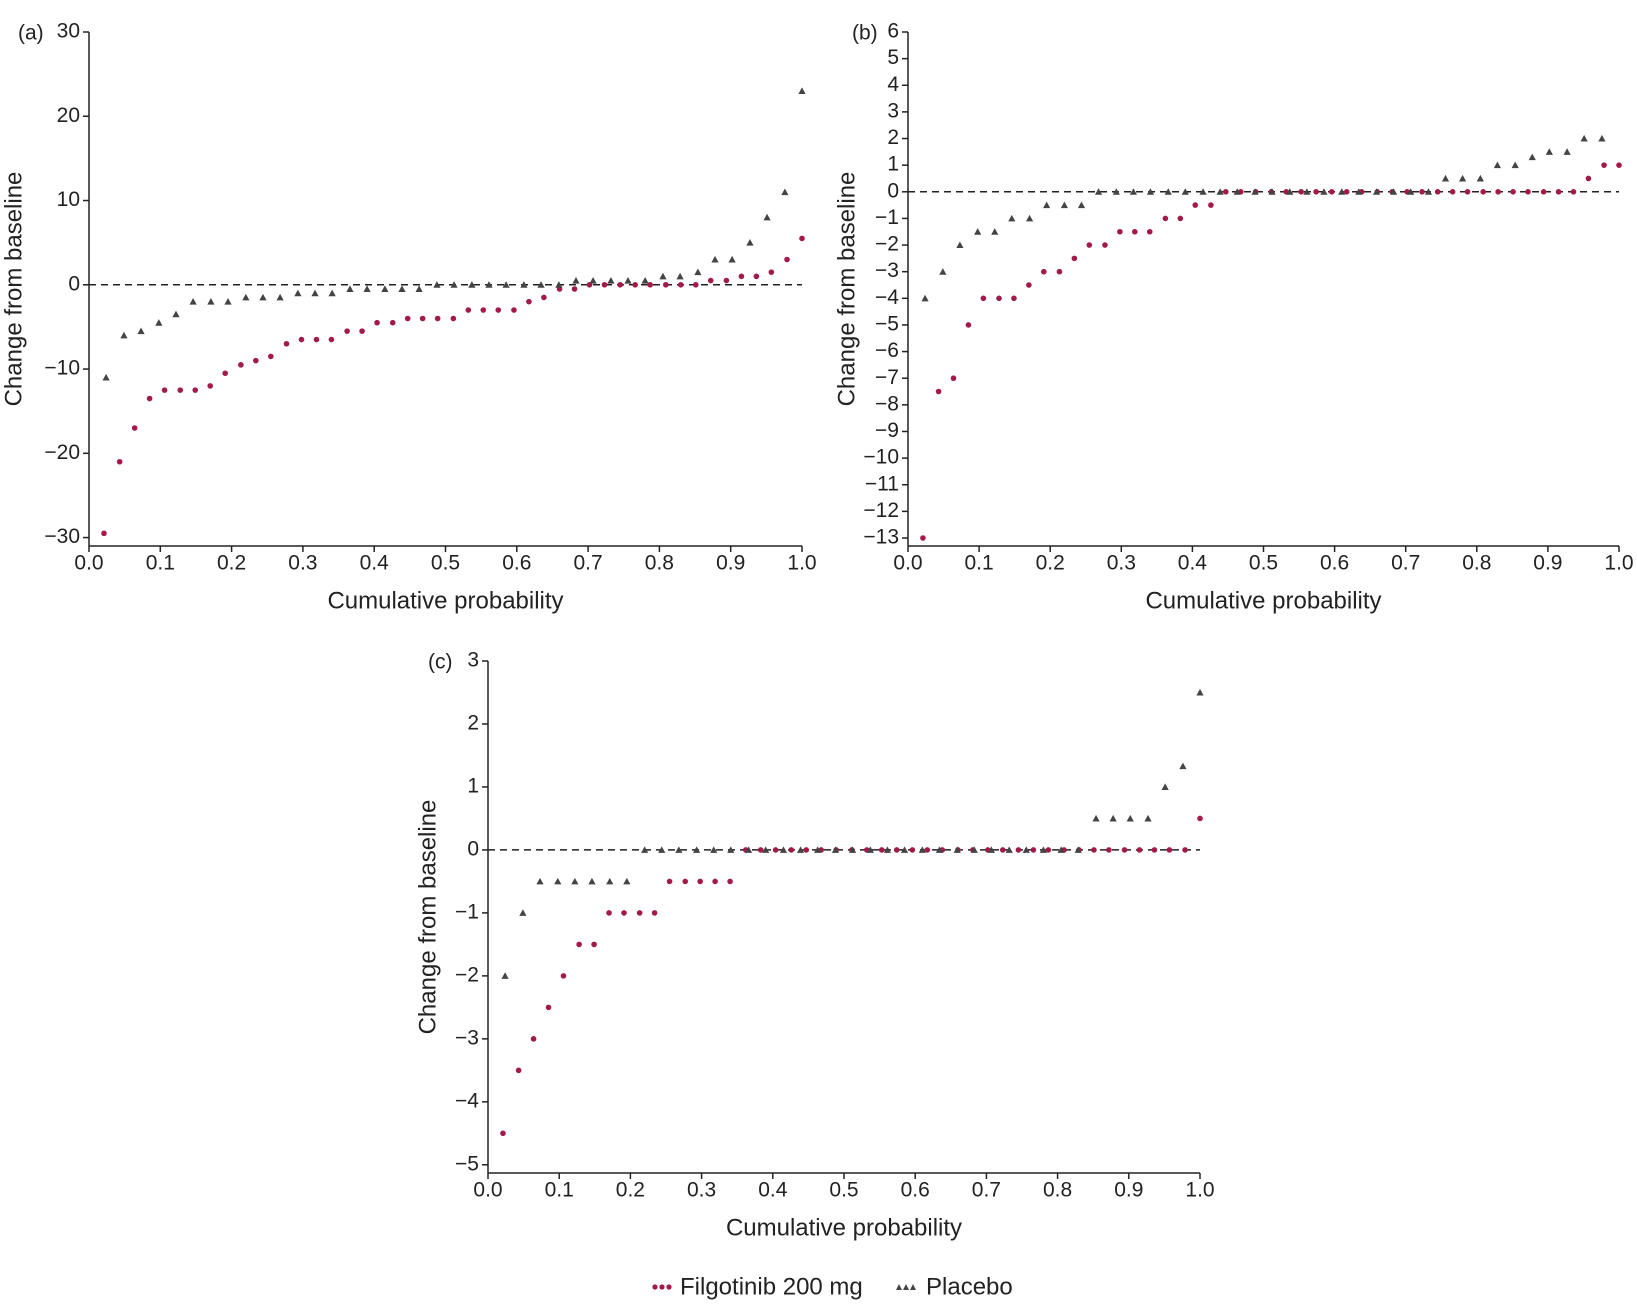  What do you see at coordinates (986, 1190) in the screenshot?
I see `x-tick-label: 0.7` at bounding box center [986, 1190].